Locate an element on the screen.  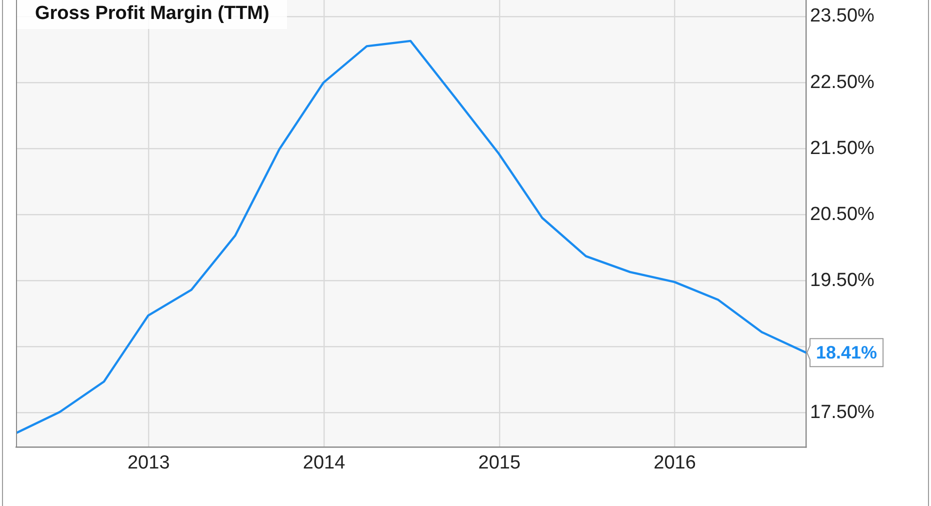
y-tick-label: 23.50% is located at coordinates (842, 16).